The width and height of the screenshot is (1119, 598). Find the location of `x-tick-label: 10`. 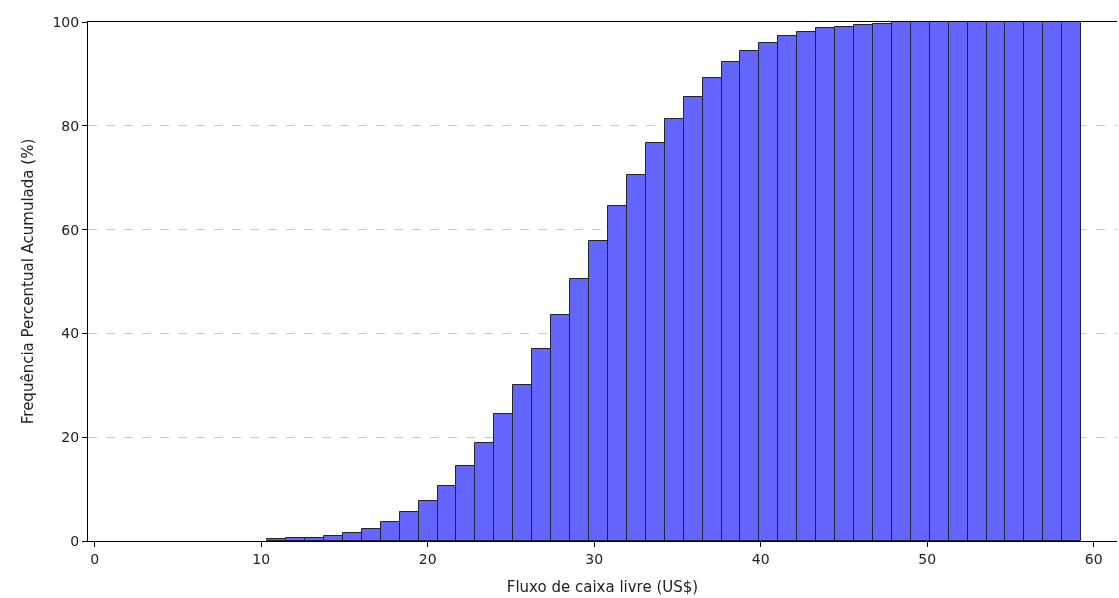

x-tick-label: 10 is located at coordinates (261, 558).